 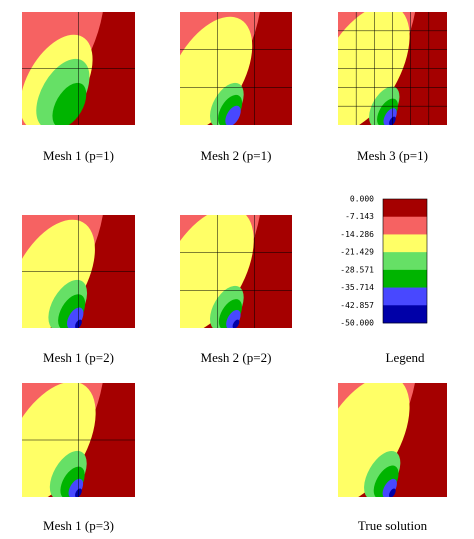 What do you see at coordinates (393, 525) in the screenshot?
I see `caption: True solution` at bounding box center [393, 525].